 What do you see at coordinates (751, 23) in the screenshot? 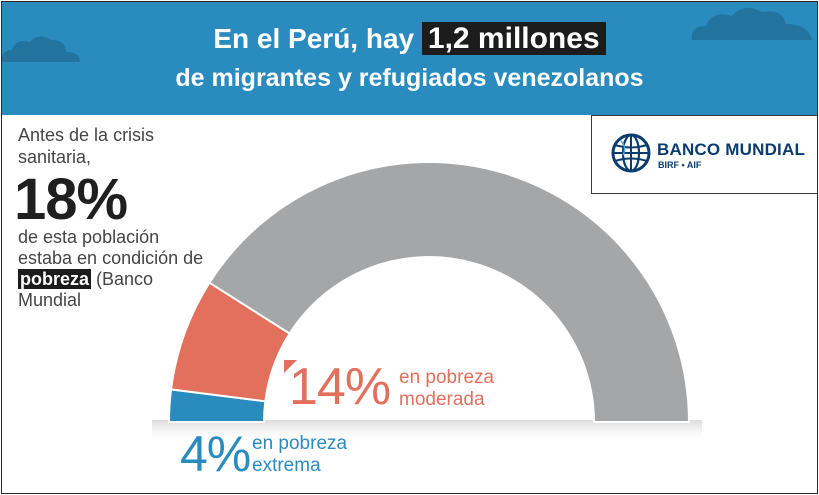
I see `cloud-right-icon` at bounding box center [751, 23].